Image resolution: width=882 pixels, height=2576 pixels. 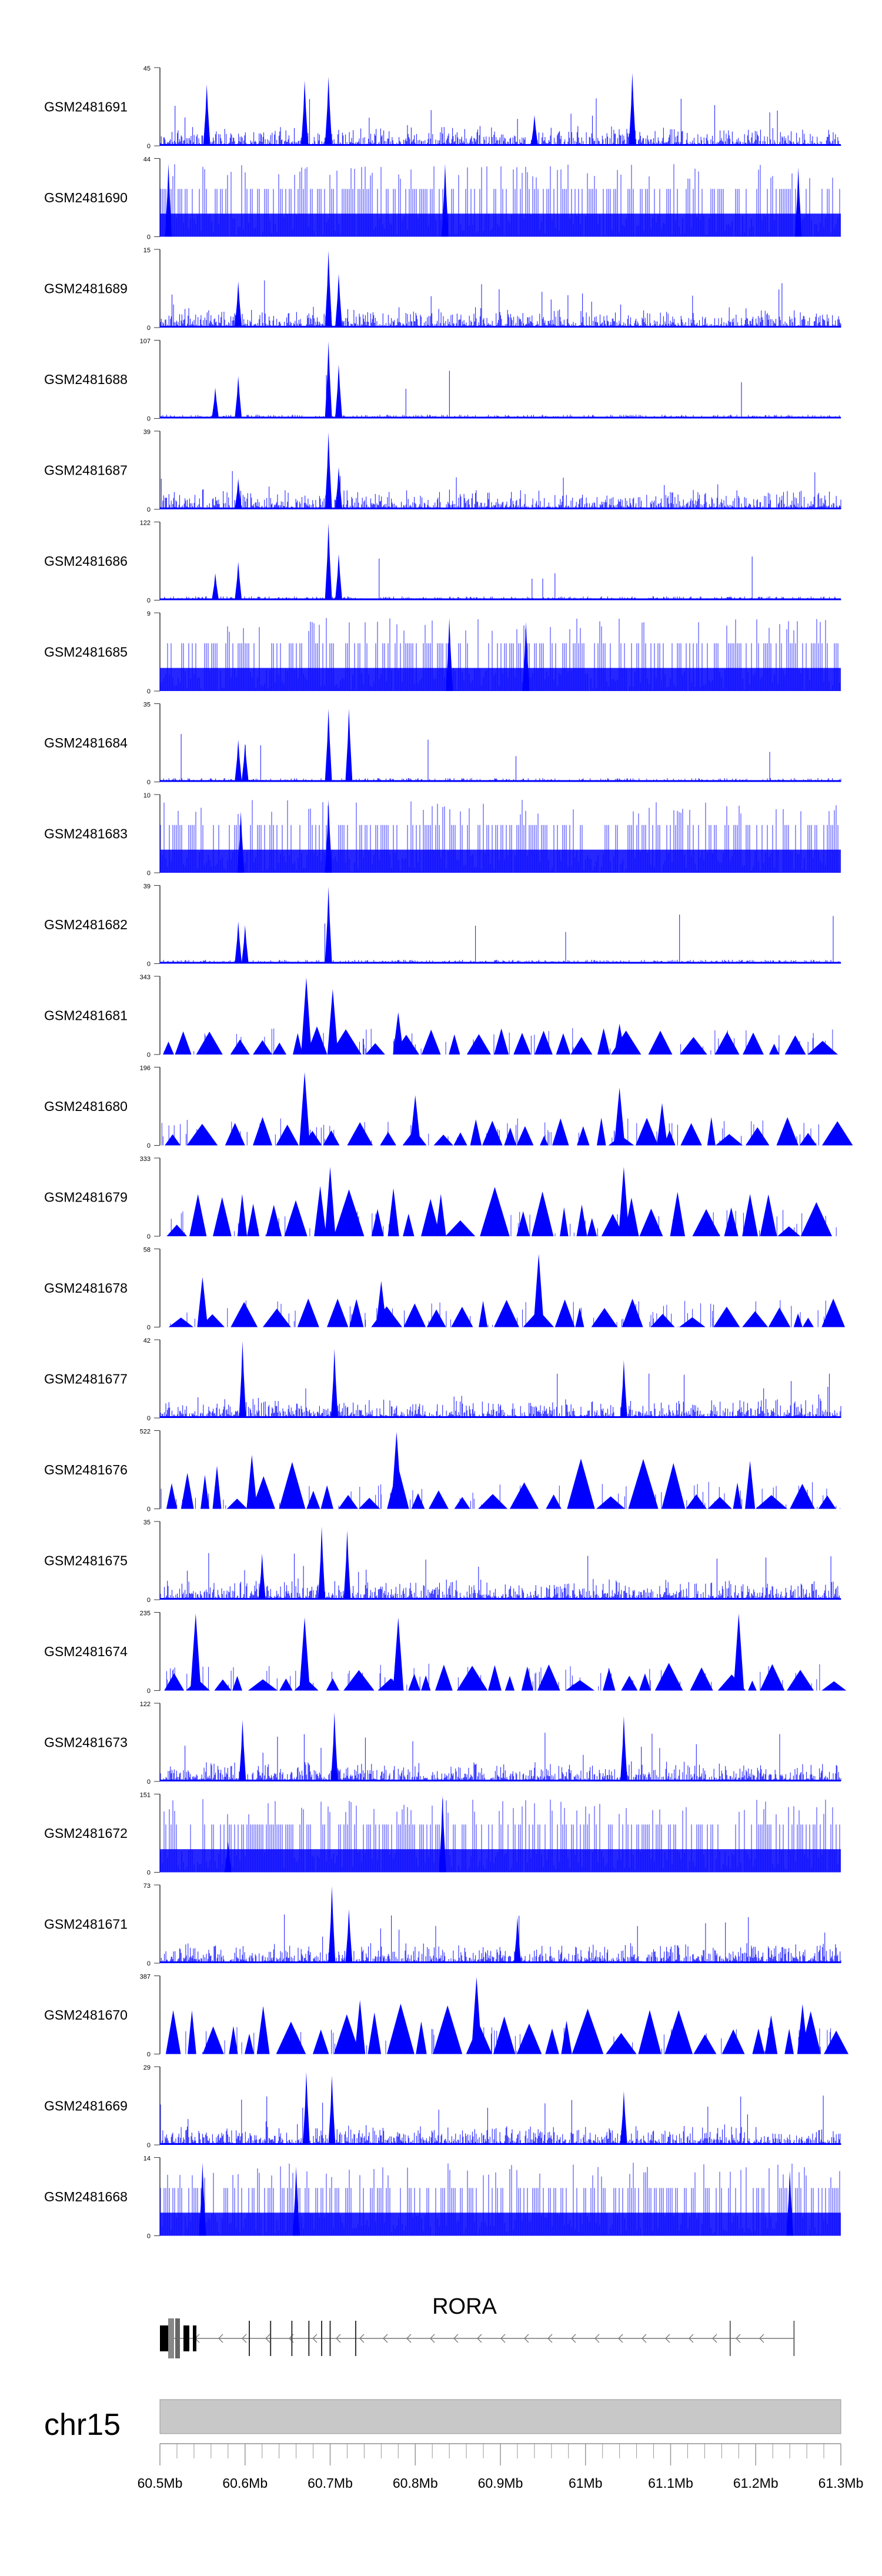 What do you see at coordinates (194, 2338) in the screenshot?
I see `gene-exon` at bounding box center [194, 2338].